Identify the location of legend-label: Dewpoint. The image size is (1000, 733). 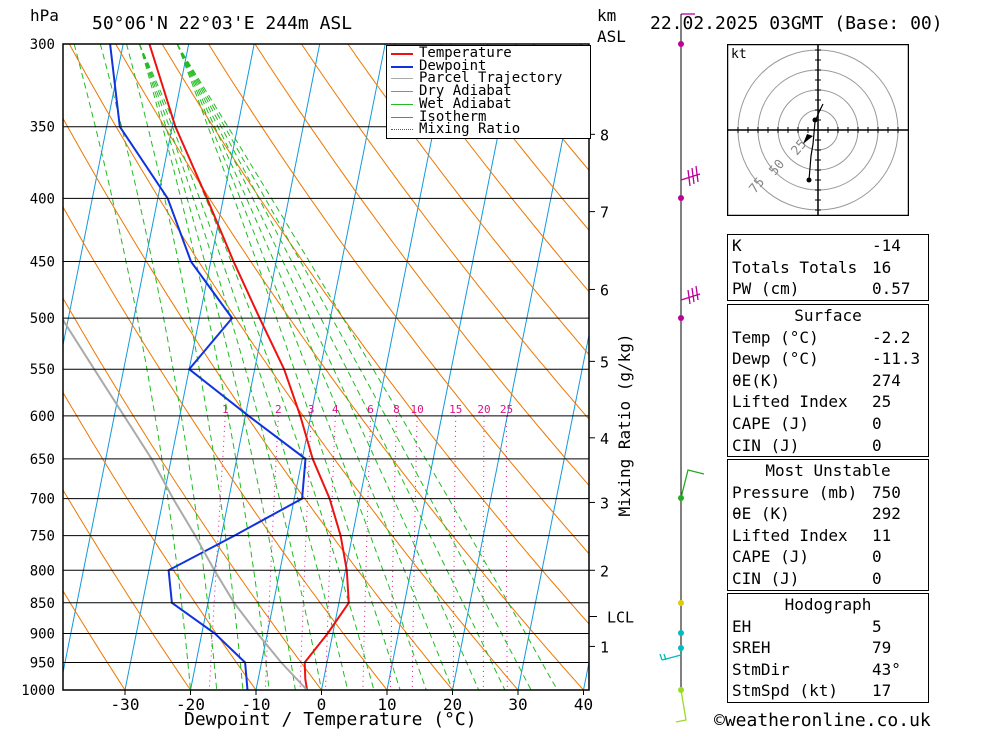
(453, 65).